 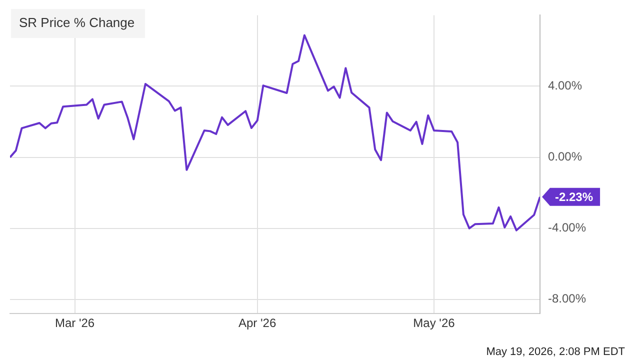 I want to click on x-tick-label: Apr '26, so click(x=257, y=323).